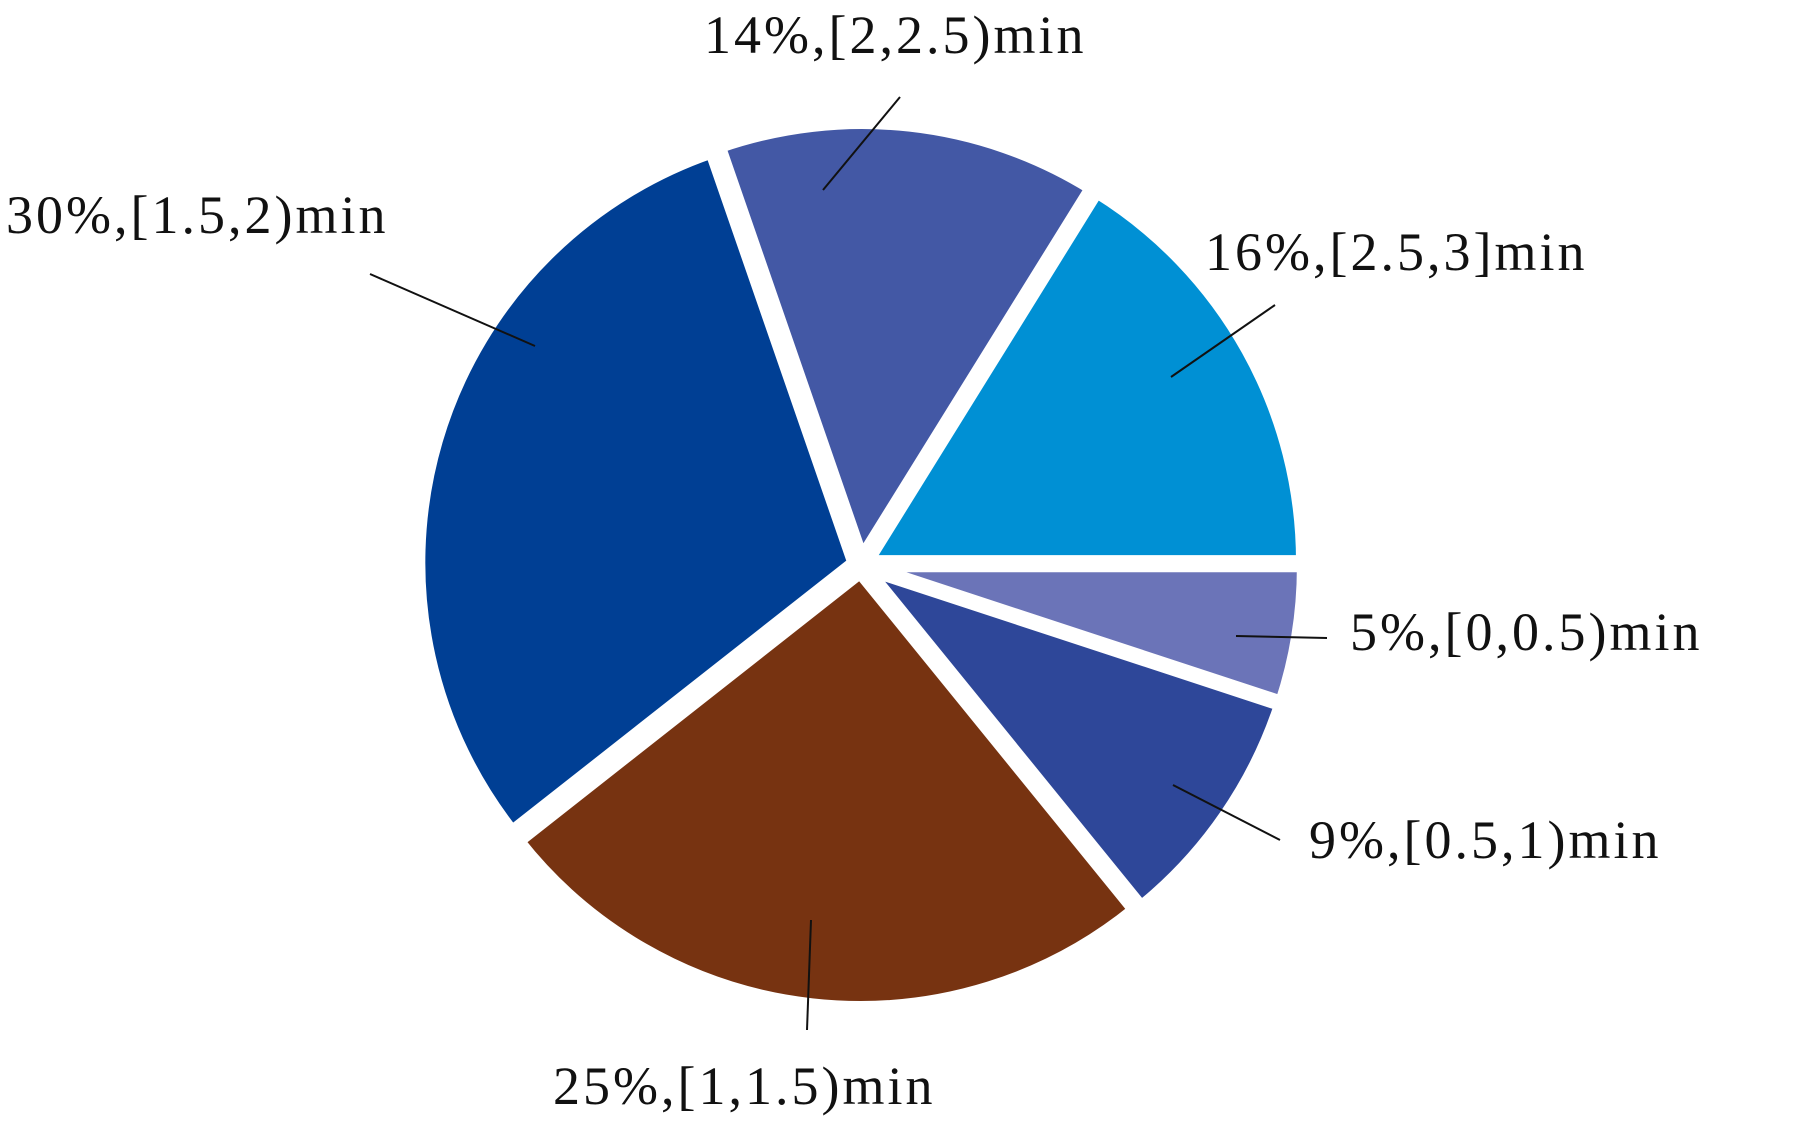 This screenshot has width=1819, height=1124. I want to click on data-label: 16%,[2.5,3]min, so click(1396, 252).